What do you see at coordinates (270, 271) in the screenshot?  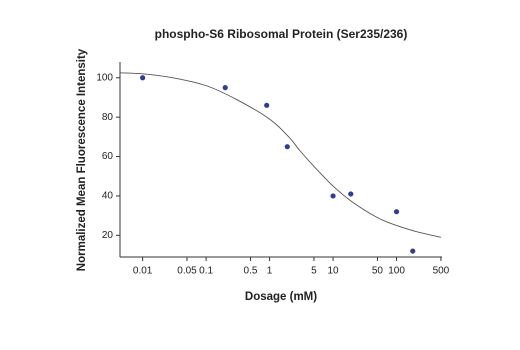 I see `x-tick-label: 1` at bounding box center [270, 271].